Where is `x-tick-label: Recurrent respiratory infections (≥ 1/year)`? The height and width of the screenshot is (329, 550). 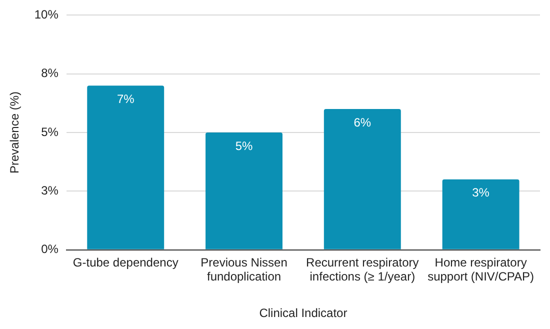
x-tick-label: Recurrent respiratory infections (≥ 1/year) is located at coordinates (362, 269).